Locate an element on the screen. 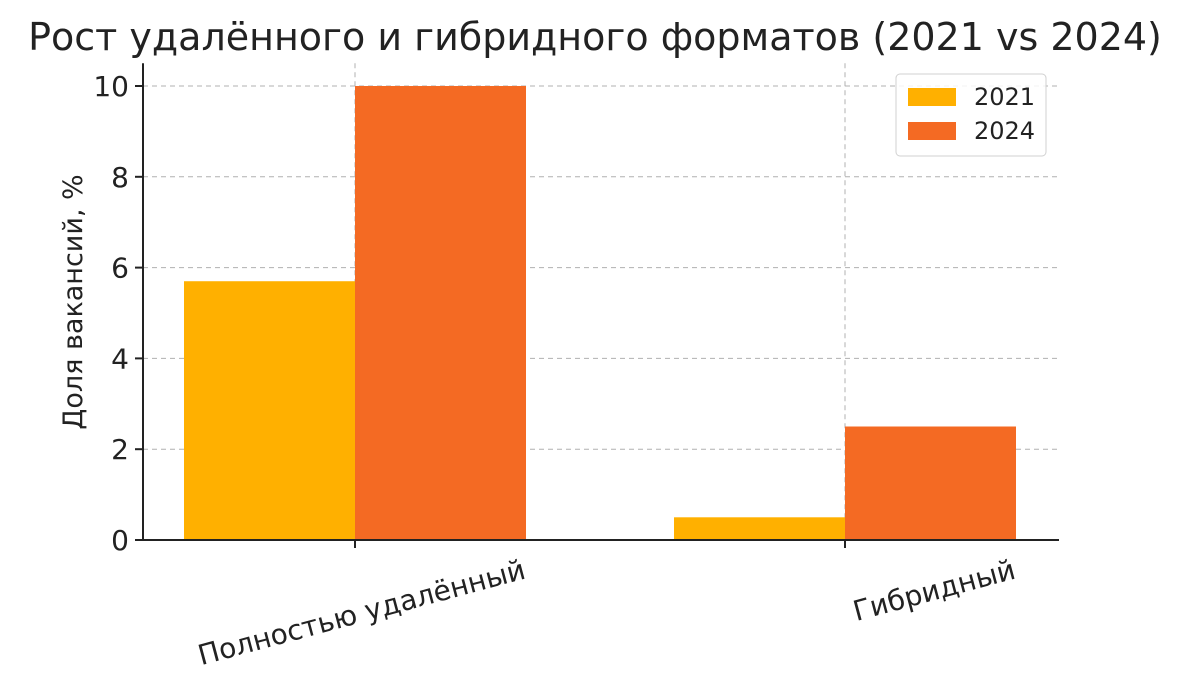  legend-label-2021: 2021 is located at coordinates (1004, 97).